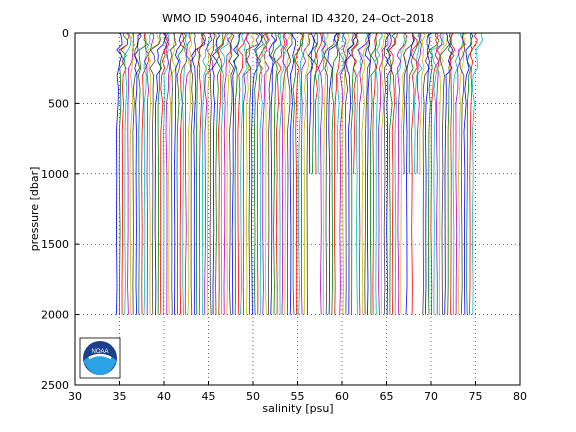 The image size is (576, 432). I want to click on y-axis-label: pressure [dbar], so click(34, 209).